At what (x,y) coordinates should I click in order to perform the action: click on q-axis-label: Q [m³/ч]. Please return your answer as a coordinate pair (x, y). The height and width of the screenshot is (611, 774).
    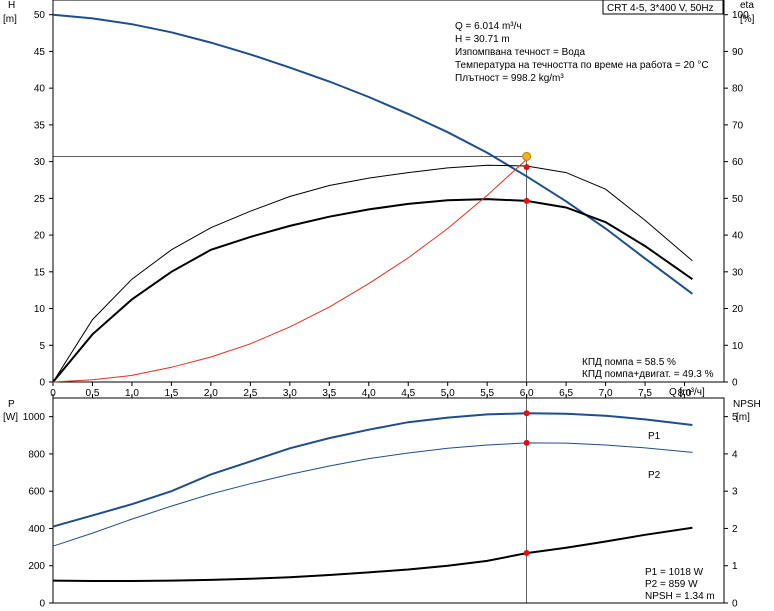
    Looking at the image, I should click on (687, 392).